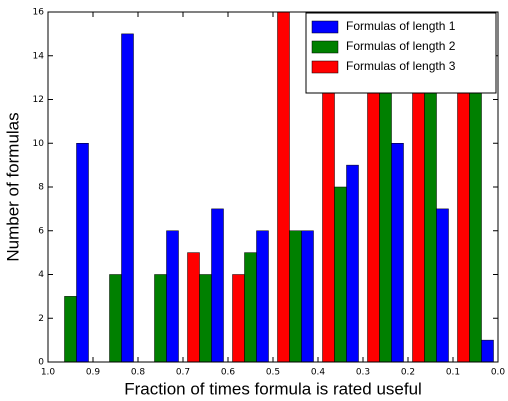 This screenshot has height=401, width=508. What do you see at coordinates (273, 373) in the screenshot?
I see `x-tick-label: 0.5` at bounding box center [273, 373].